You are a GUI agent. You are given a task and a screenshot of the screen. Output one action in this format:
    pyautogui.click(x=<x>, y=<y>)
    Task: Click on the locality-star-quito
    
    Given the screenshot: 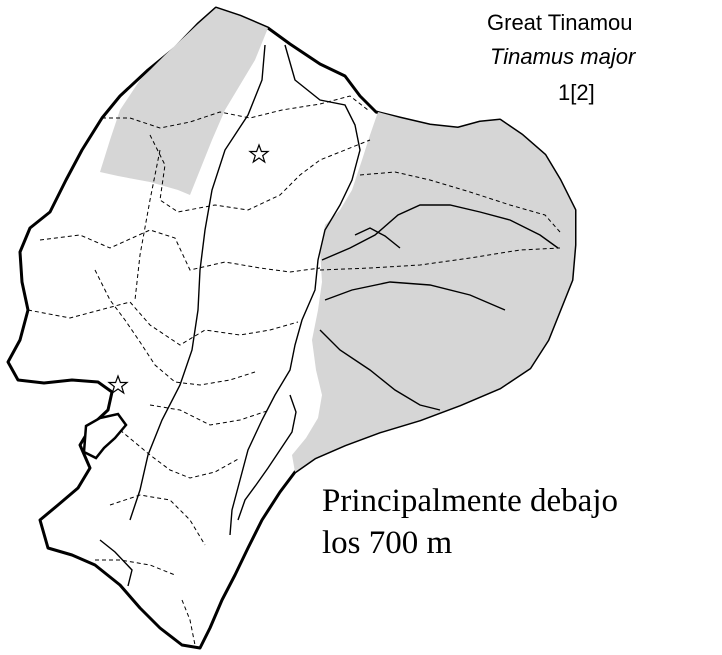 What is the action you would take?
    pyautogui.click(x=259, y=153)
    